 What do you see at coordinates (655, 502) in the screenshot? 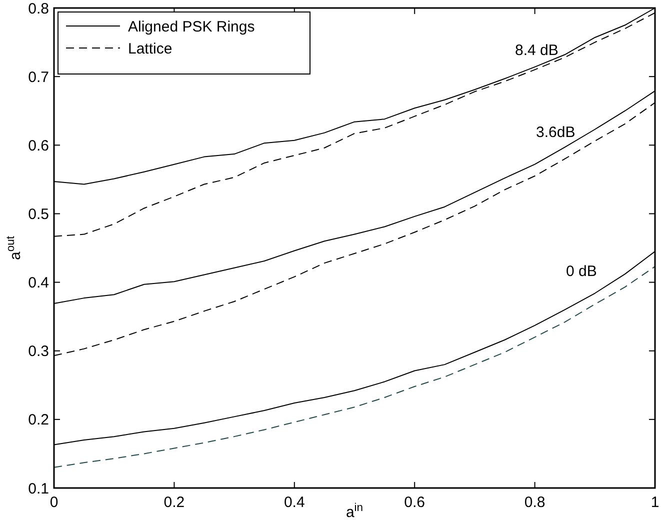
I see `x-tick-label: 1` at bounding box center [655, 502].